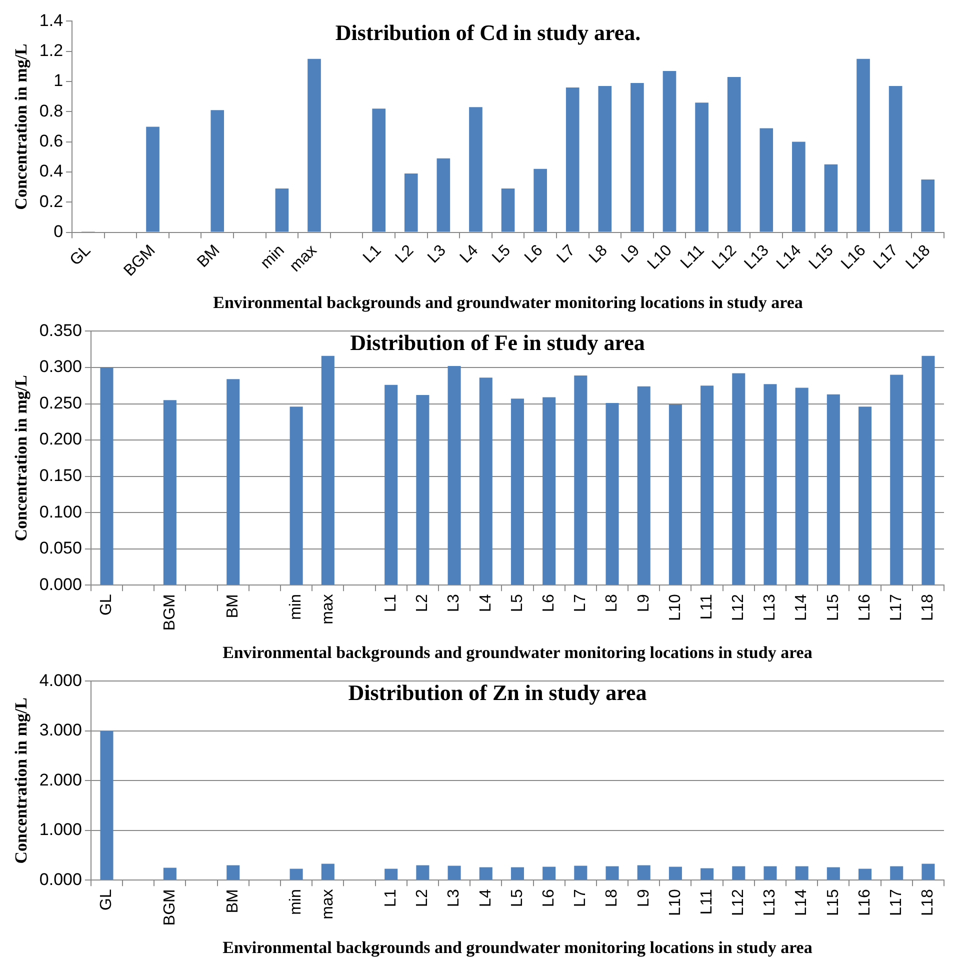 The height and width of the screenshot is (975, 962). Describe the element at coordinates (60, 476) in the screenshot. I see `y-tick-label: 0.150` at that location.